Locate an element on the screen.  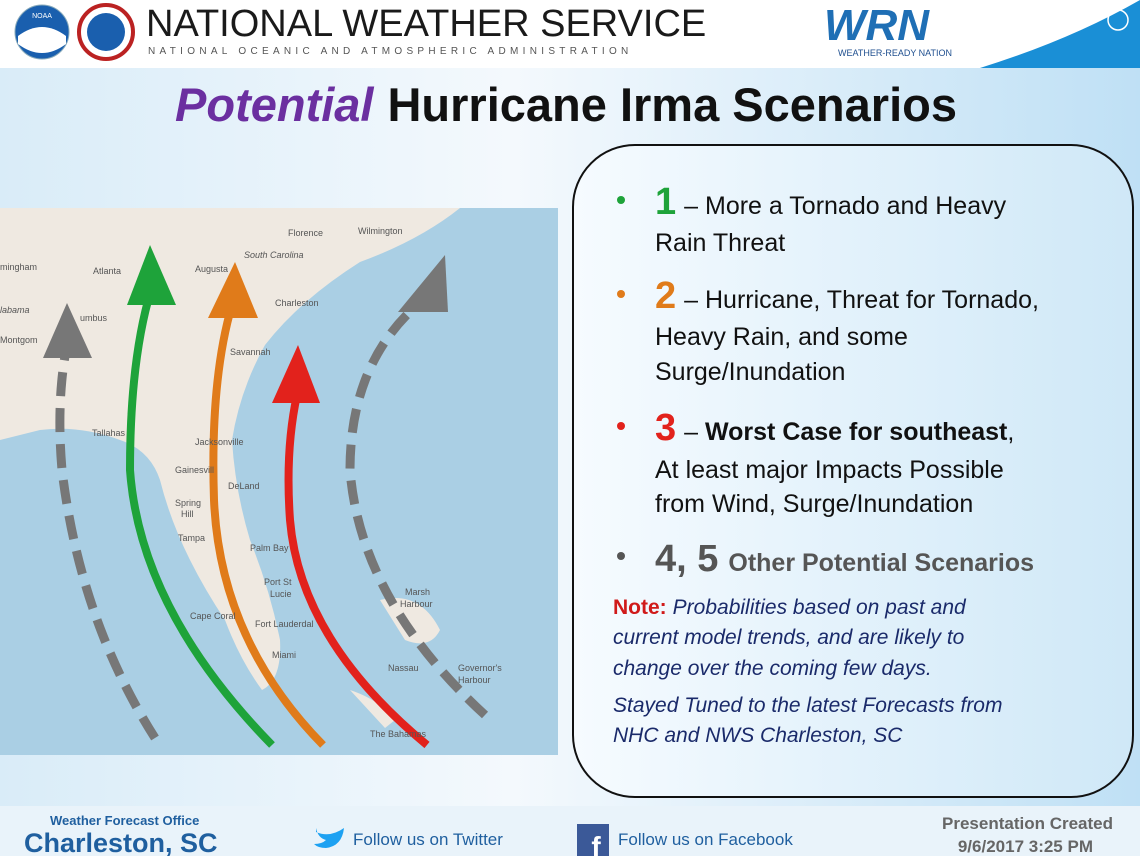
created-label: Presentation Created is located at coordinates (1027, 823).